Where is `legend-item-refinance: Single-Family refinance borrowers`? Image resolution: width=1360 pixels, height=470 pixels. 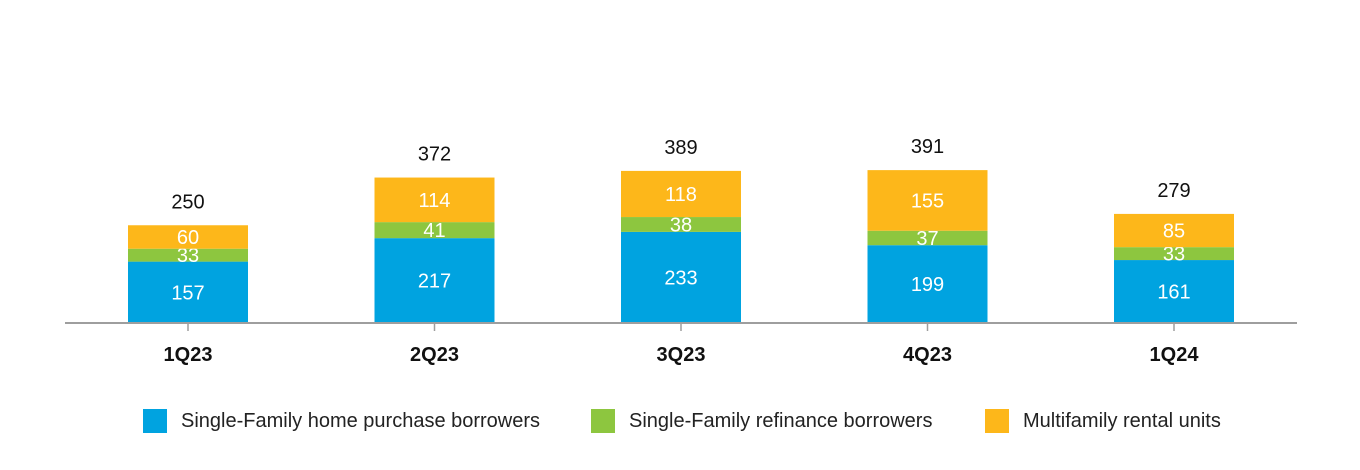
legend-item-refinance: Single-Family refinance borrowers is located at coordinates (761, 421).